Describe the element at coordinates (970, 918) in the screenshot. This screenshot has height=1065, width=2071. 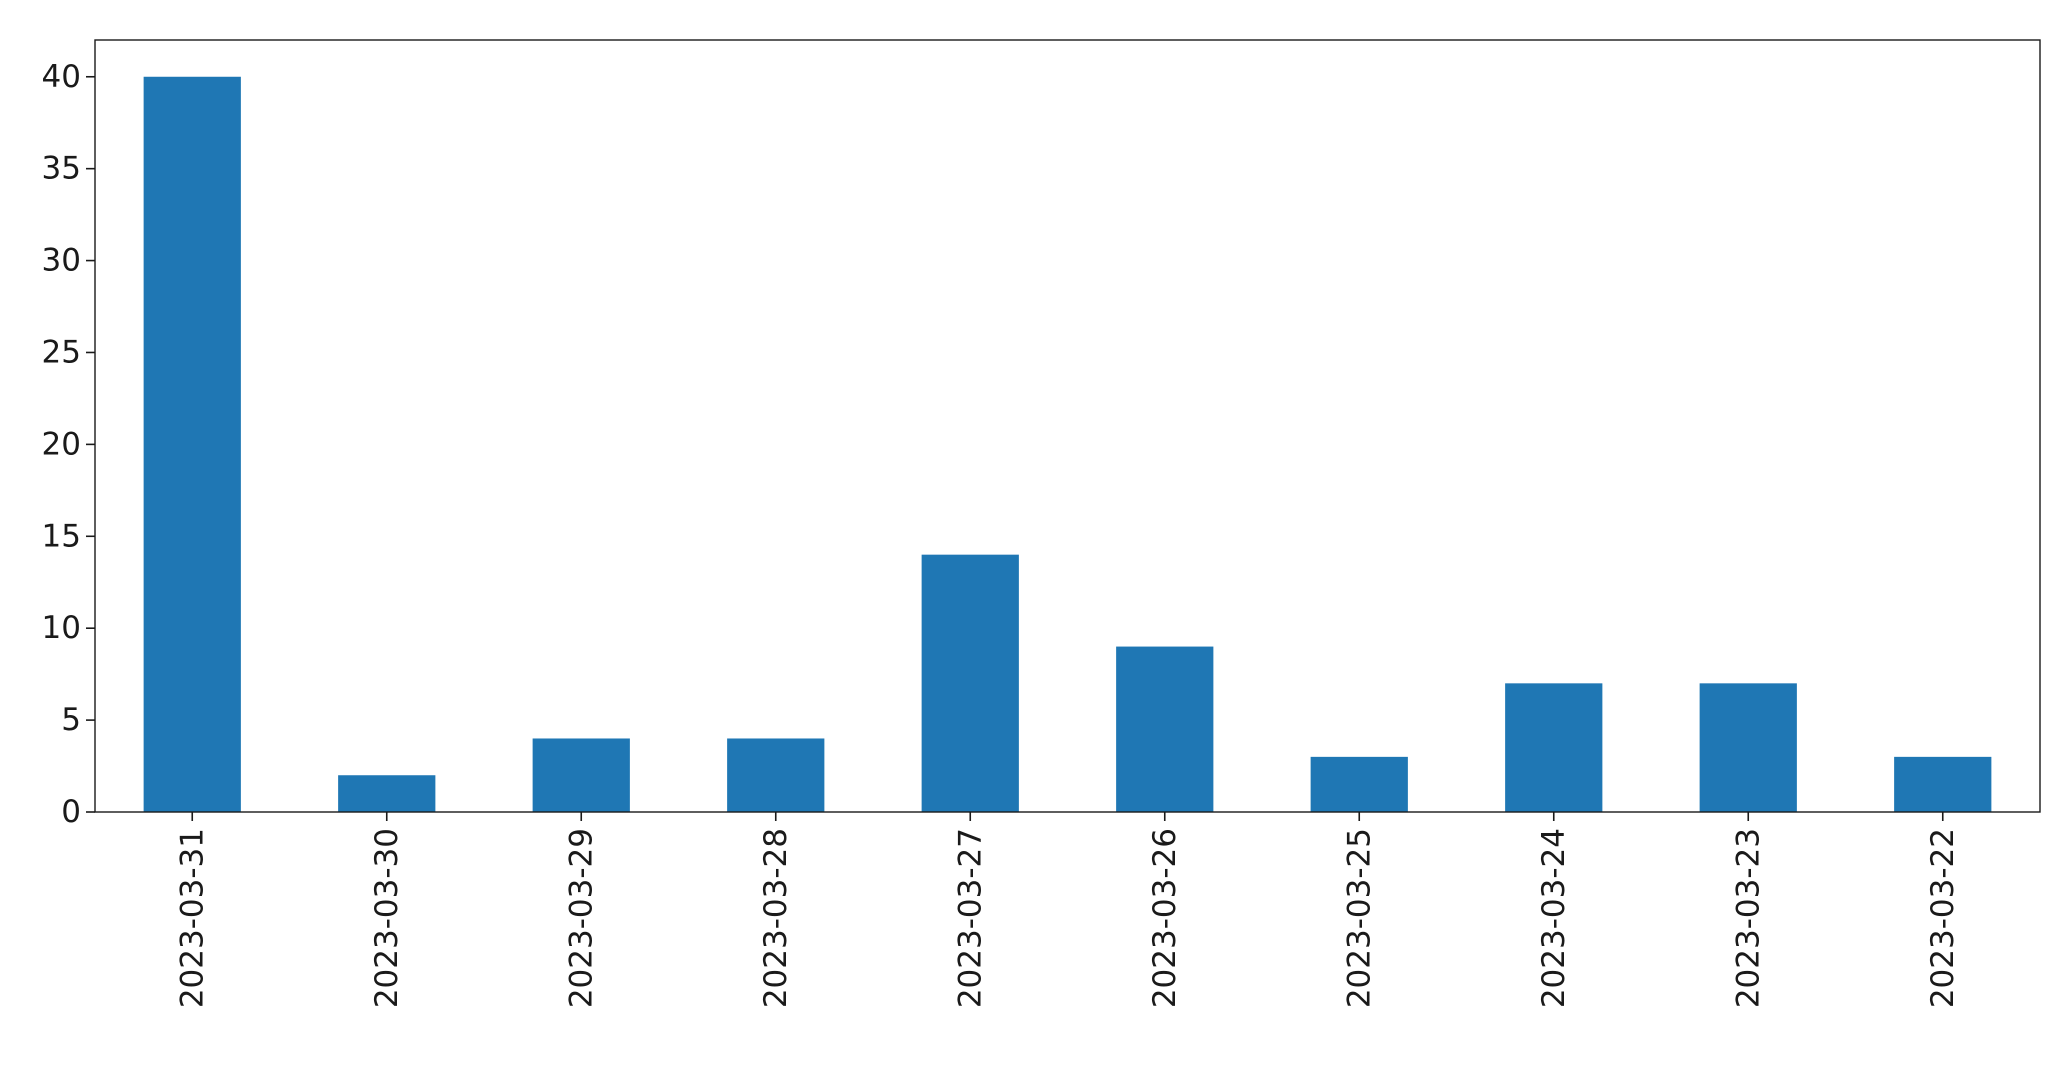
I see `x-tick-label: 2023-03-27` at that location.